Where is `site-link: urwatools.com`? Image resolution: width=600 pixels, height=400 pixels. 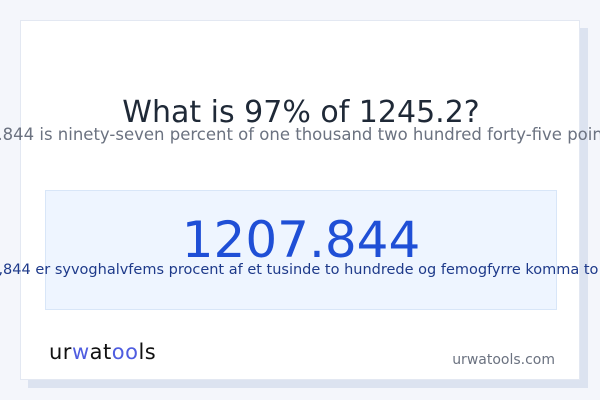 site-link: urwatools.com is located at coordinates (503, 360).